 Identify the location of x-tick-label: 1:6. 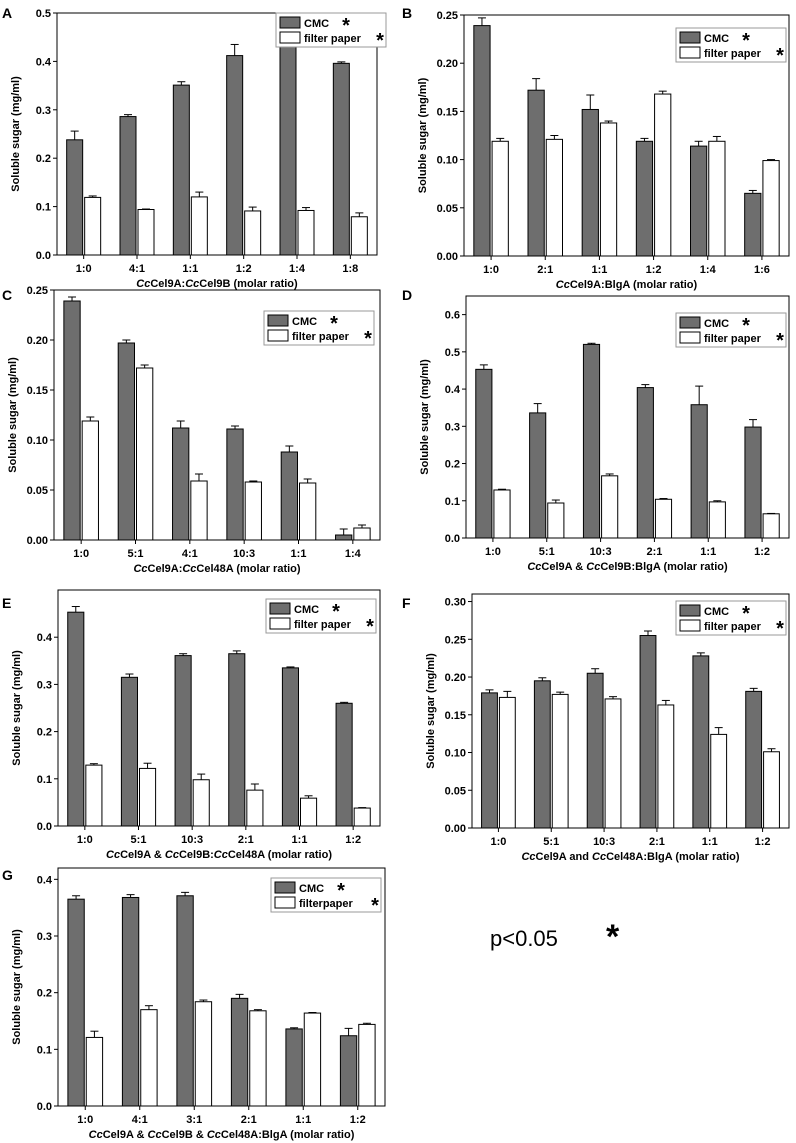
(762, 270).